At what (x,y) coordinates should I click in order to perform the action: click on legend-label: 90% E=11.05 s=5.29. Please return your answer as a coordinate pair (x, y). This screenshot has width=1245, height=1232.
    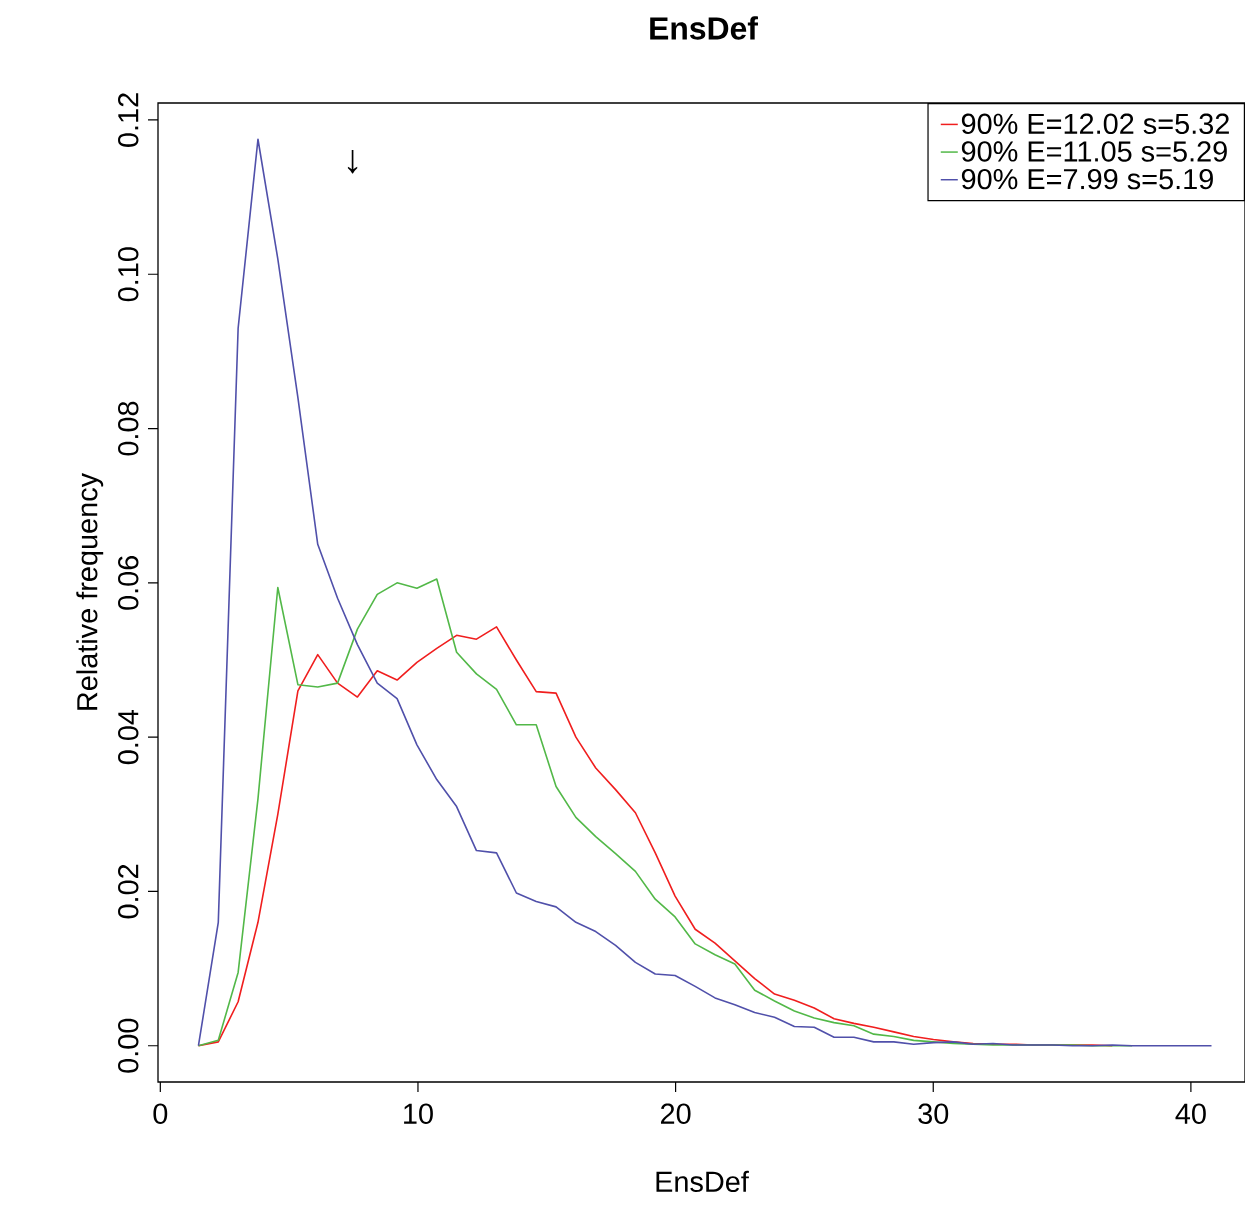
    Looking at the image, I should click on (1094, 151).